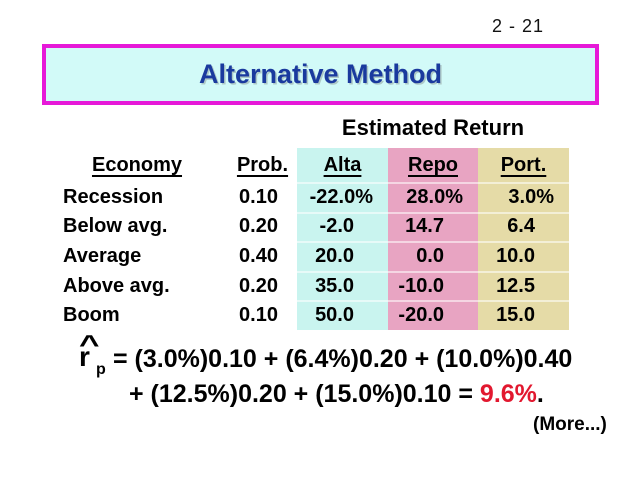 This screenshot has width=638, height=479. What do you see at coordinates (523, 165) in the screenshot?
I see `column-header-port: Port.` at bounding box center [523, 165].